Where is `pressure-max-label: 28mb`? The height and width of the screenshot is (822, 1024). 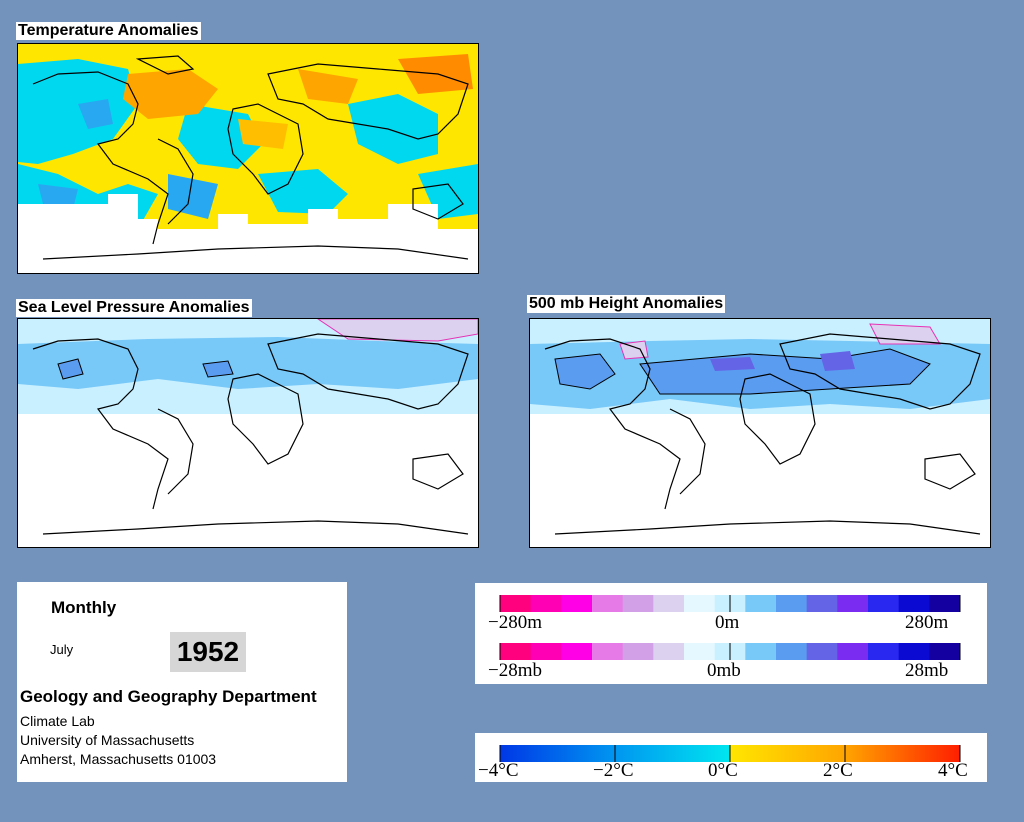
pressure-max-label: 28mb is located at coordinates (927, 670).